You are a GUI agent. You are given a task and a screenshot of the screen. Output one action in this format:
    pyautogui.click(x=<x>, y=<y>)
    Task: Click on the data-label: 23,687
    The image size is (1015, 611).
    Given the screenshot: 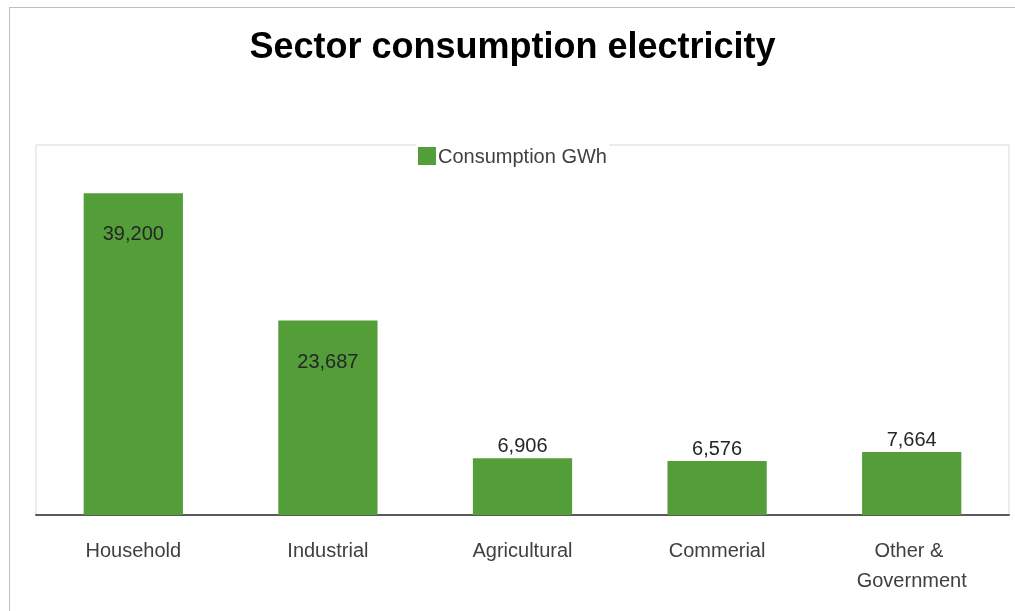 What is the action you would take?
    pyautogui.click(x=328, y=360)
    